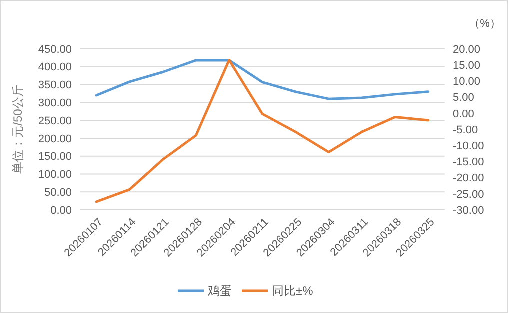 Image resolution: width=508 pixels, height=313 pixels. I want to click on y-tick-label: 450.00, so click(55, 50).